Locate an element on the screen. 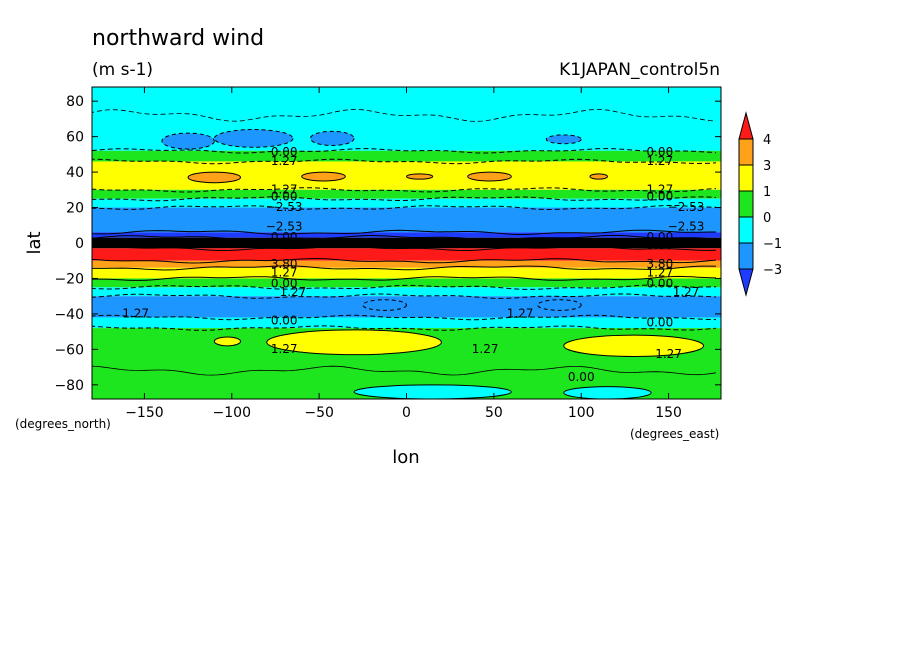 The width and height of the screenshot is (904, 658). run-label: K1JAPAN_control5n is located at coordinates (639, 70).